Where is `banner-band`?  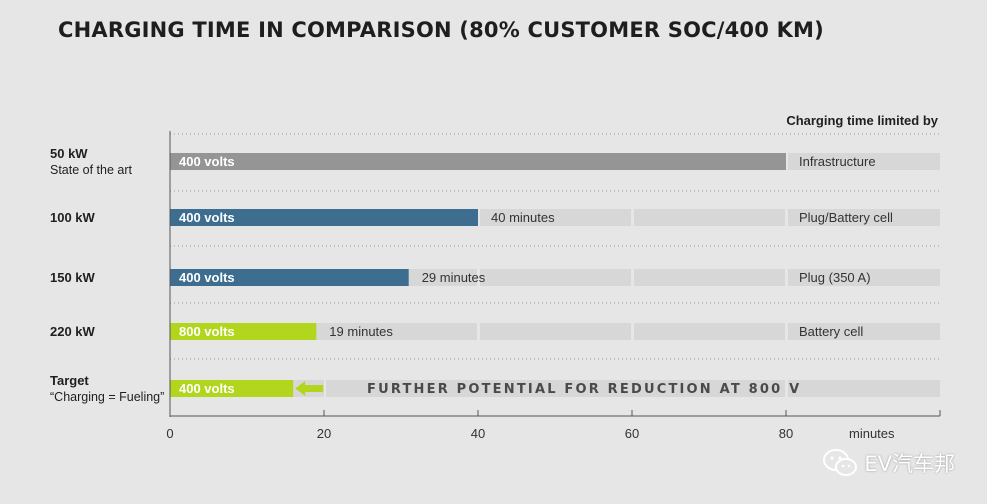
banner-band is located at coordinates (555, 388).